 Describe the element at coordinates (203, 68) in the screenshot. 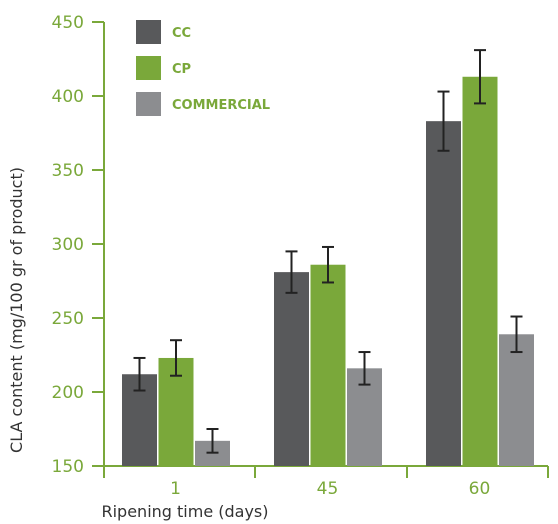

I see `legend: CC CP COMMERCIAL` at that location.